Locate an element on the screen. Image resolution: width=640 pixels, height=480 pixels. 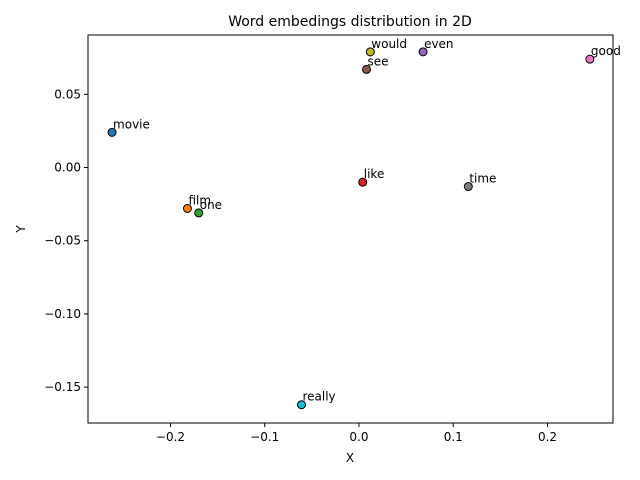
data-point-film is located at coordinates (187, 209).